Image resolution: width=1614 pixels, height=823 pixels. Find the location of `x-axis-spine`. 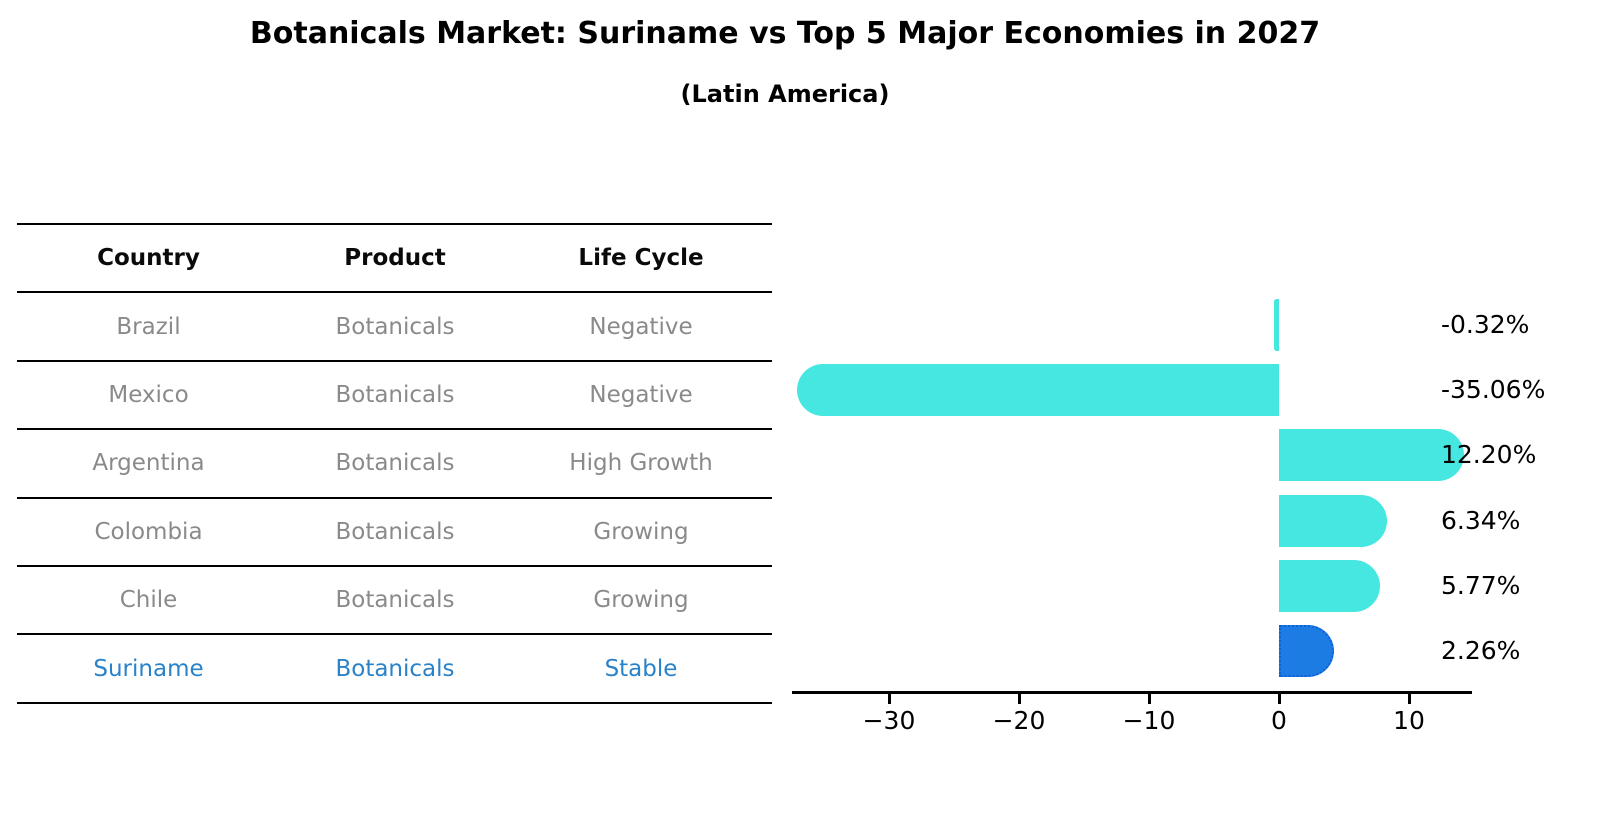

x-axis-spine is located at coordinates (1132, 692).